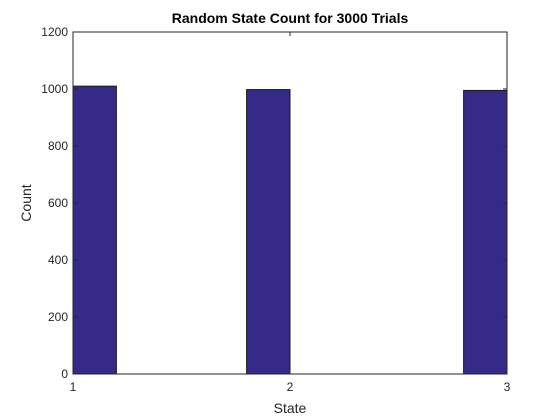 Image resolution: width=560 pixels, height=420 pixels. Describe the element at coordinates (58, 146) in the screenshot. I see `y-tick-label-5: 800` at that location.